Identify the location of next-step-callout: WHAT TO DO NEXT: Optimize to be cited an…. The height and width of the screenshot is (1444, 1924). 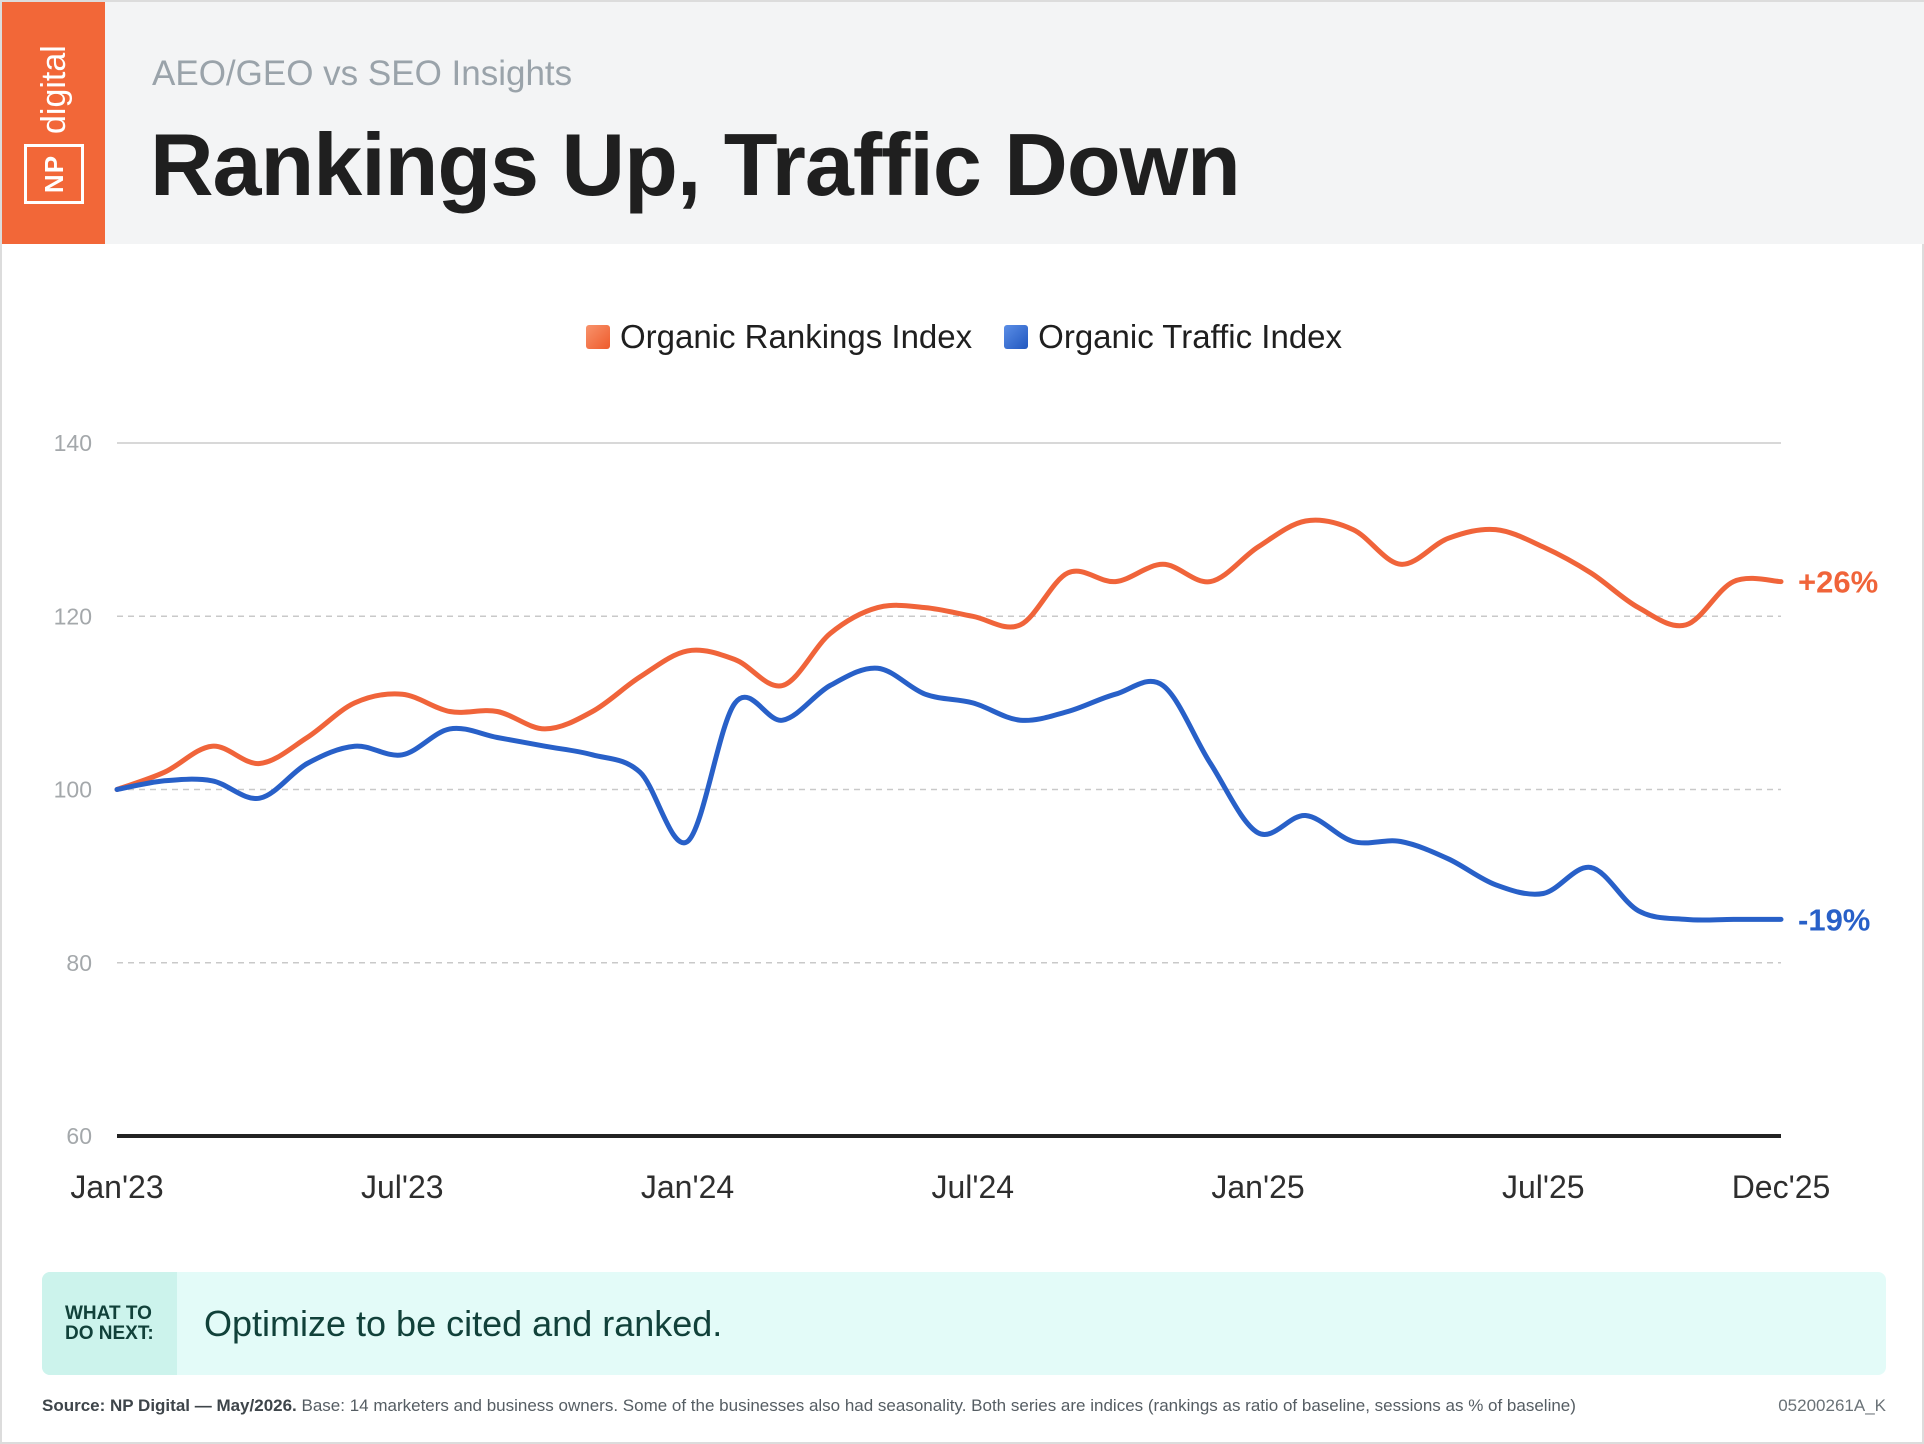
(964, 1323).